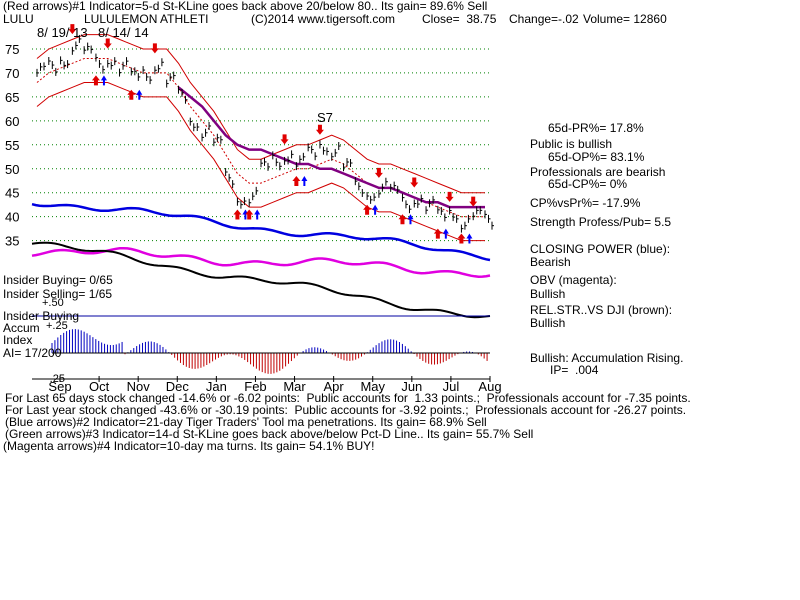 Image resolution: width=800 pixels, height=600 pixels. Describe the element at coordinates (12, 169) in the screenshot. I see `y-tick-label: 50` at that location.